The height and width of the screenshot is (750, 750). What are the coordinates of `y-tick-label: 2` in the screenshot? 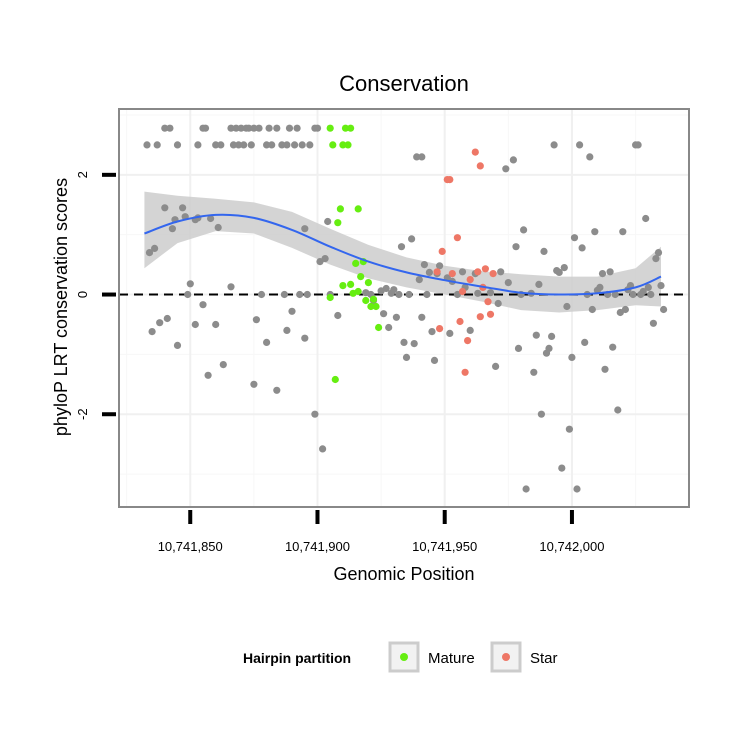 It's located at (82, 174).